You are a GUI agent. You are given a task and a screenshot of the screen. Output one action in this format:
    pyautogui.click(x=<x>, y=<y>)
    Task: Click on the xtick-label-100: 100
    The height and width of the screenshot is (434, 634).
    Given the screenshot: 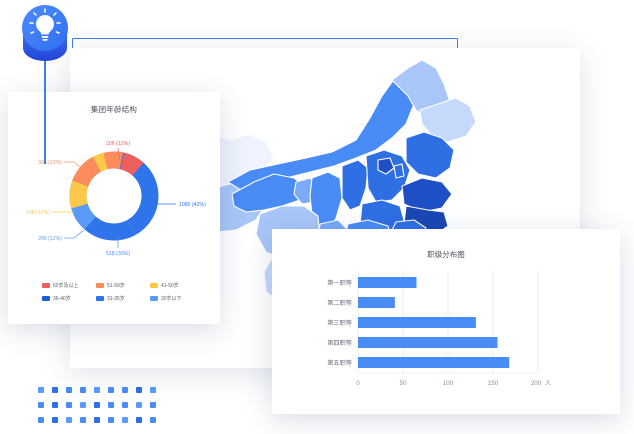 What is the action you would take?
    pyautogui.click(x=448, y=383)
    